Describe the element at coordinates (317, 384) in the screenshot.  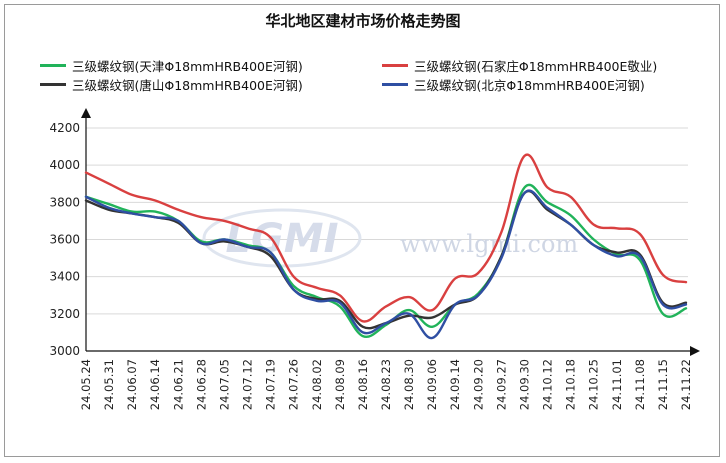
I see `x-tick-label: 24.08.02` at that location.